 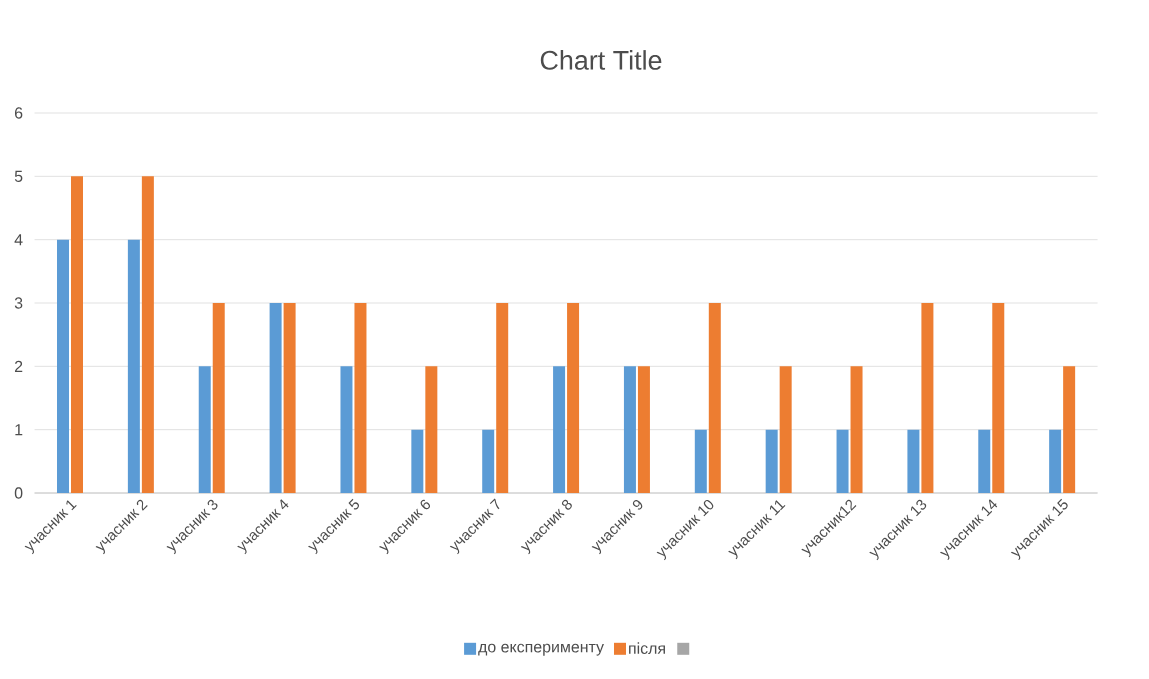 What do you see at coordinates (541, 649) in the screenshot?
I see `legend-label: до експерименту` at bounding box center [541, 649].